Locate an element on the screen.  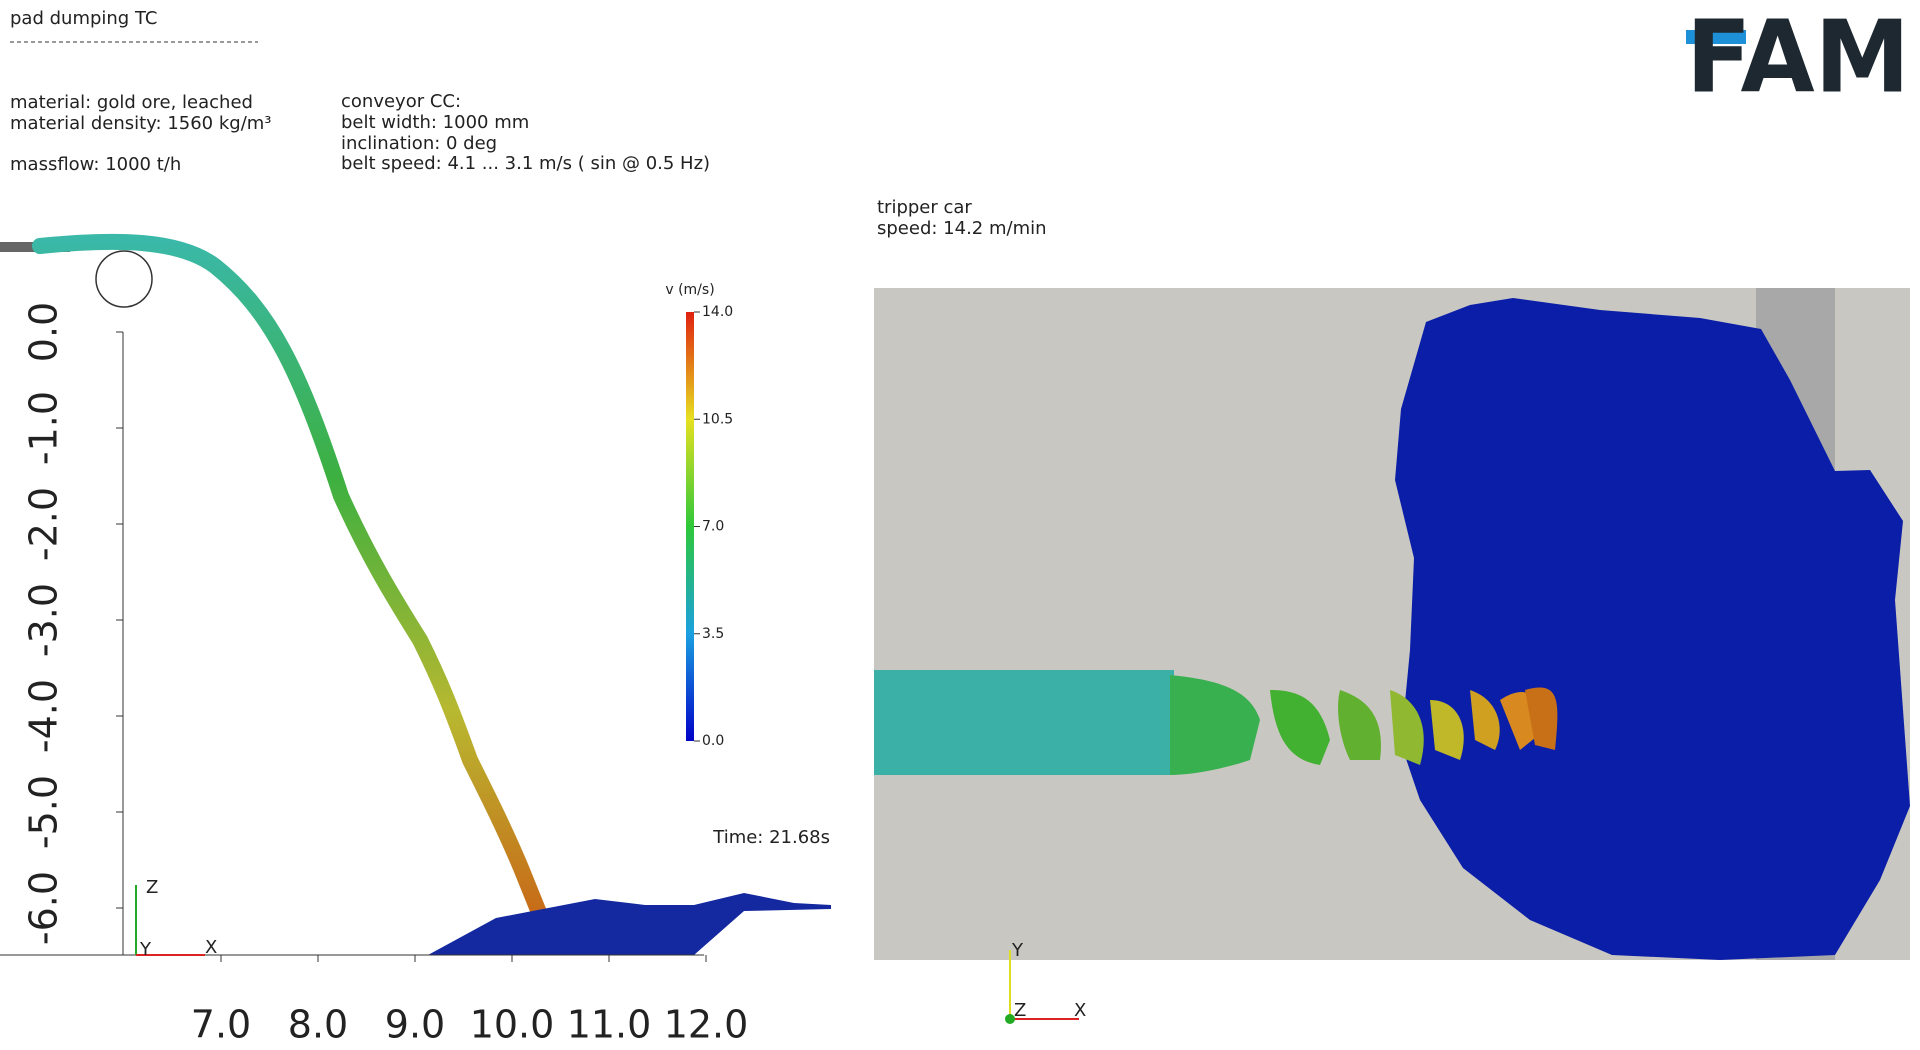
colorbar is located at coordinates (690, 526).